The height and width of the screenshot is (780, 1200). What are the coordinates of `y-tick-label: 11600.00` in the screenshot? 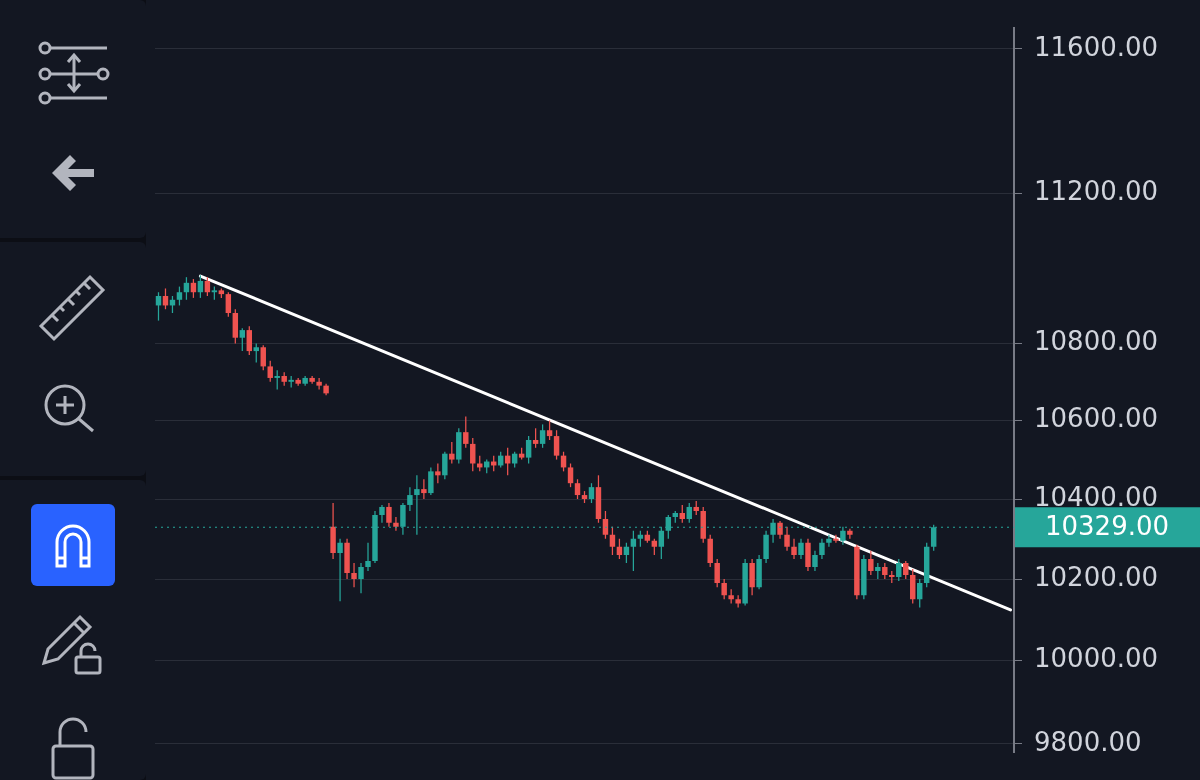 It's located at (1096, 46).